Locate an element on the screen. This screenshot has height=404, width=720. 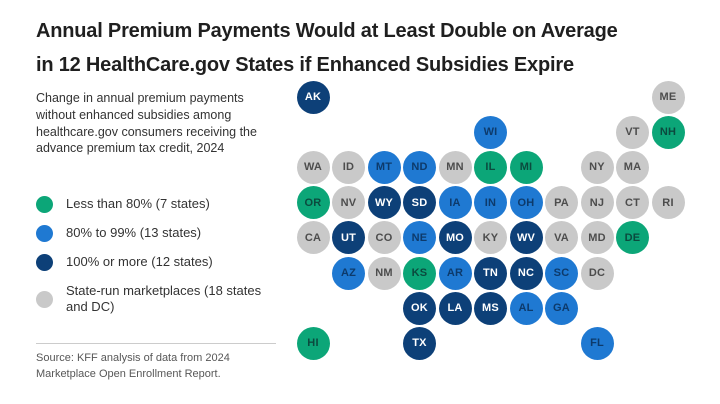
legend-label: 100% or more (12 states) is located at coordinates (139, 262).